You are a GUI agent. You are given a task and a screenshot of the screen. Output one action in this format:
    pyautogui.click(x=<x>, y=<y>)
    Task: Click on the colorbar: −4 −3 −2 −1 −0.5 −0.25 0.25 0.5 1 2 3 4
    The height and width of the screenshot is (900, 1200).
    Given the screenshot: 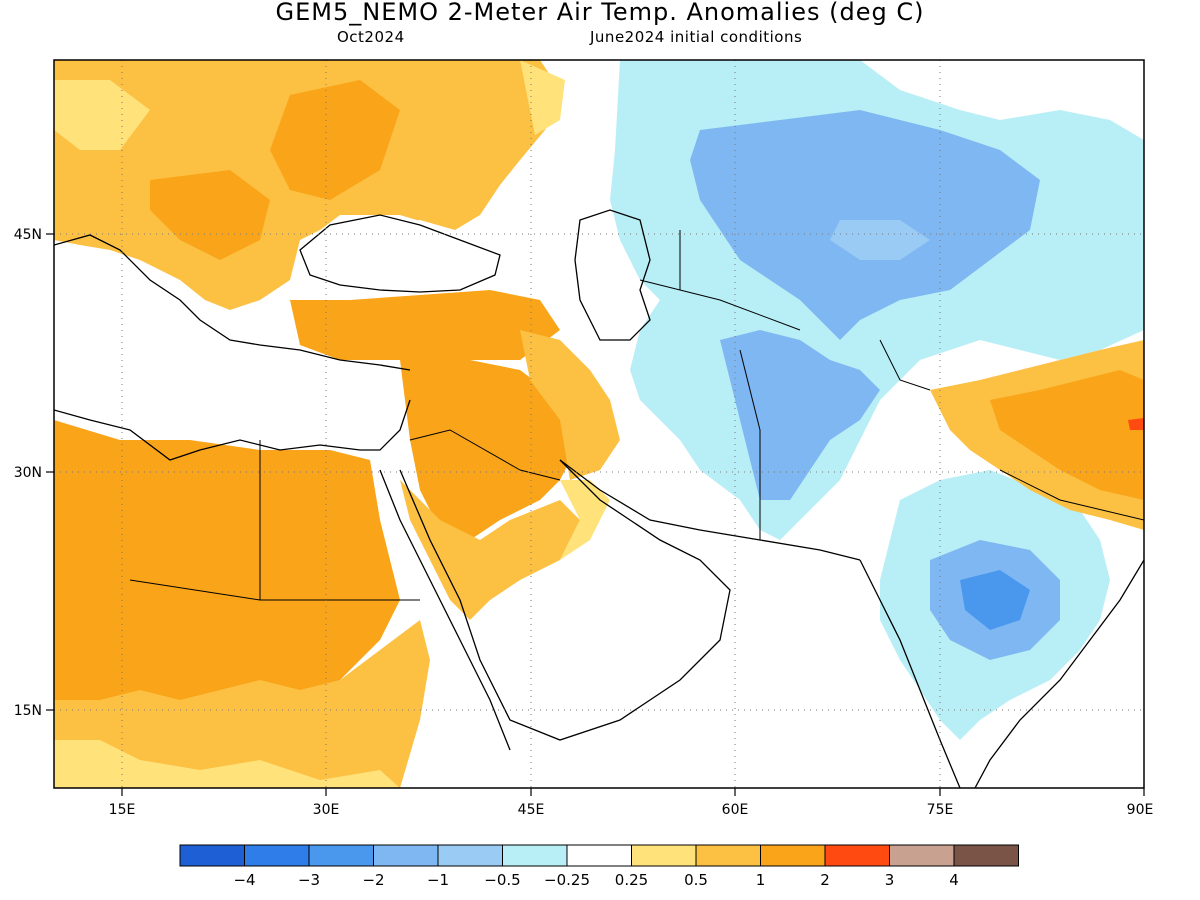 What is the action you would take?
    pyautogui.click(x=599, y=866)
    